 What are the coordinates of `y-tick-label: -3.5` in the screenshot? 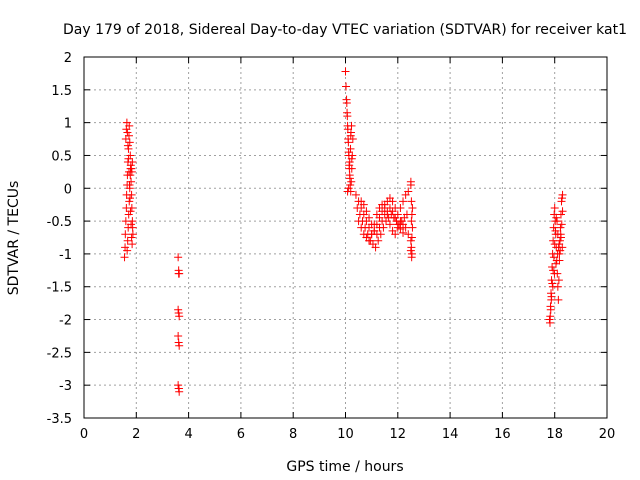 It's located at (59, 419).